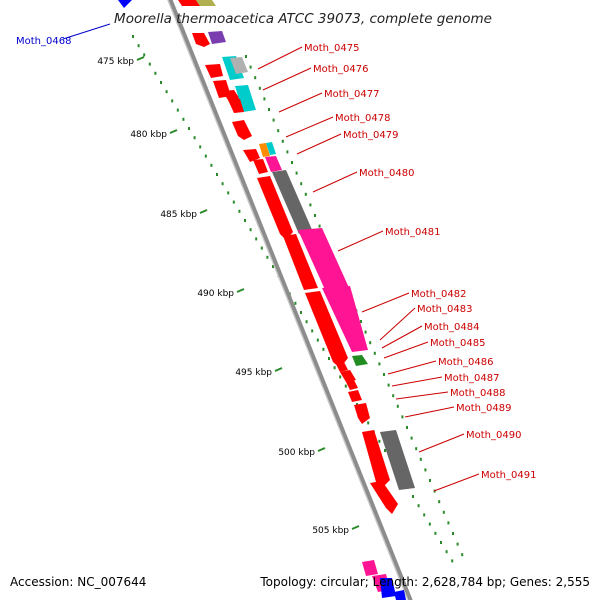 This screenshot has width=600, height=600. Describe the element at coordinates (457, 343) in the screenshot. I see `gene-label: Moth_0485` at that location.